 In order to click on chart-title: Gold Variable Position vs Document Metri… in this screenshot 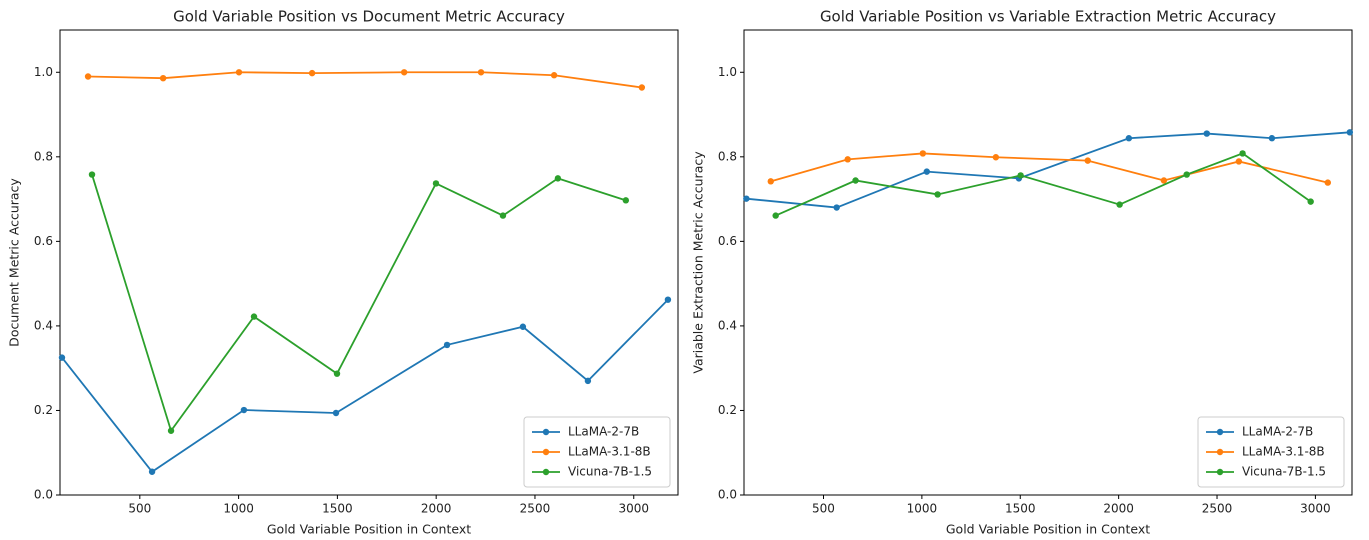, I will do `click(369, 17)`.